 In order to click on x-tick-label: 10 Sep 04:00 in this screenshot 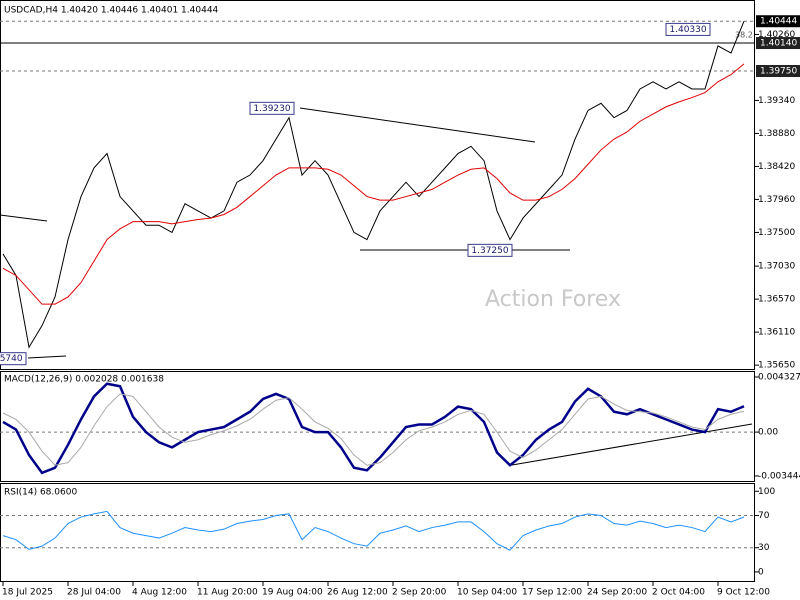, I will do `click(487, 593)`.